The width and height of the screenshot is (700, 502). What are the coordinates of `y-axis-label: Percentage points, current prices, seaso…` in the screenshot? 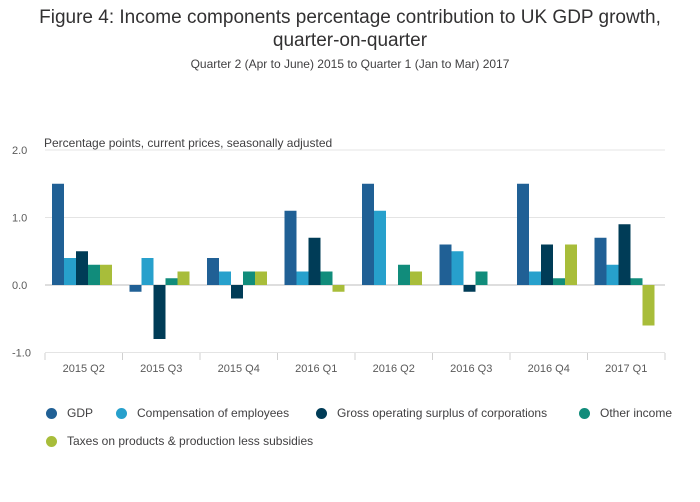 It's located at (188, 143).